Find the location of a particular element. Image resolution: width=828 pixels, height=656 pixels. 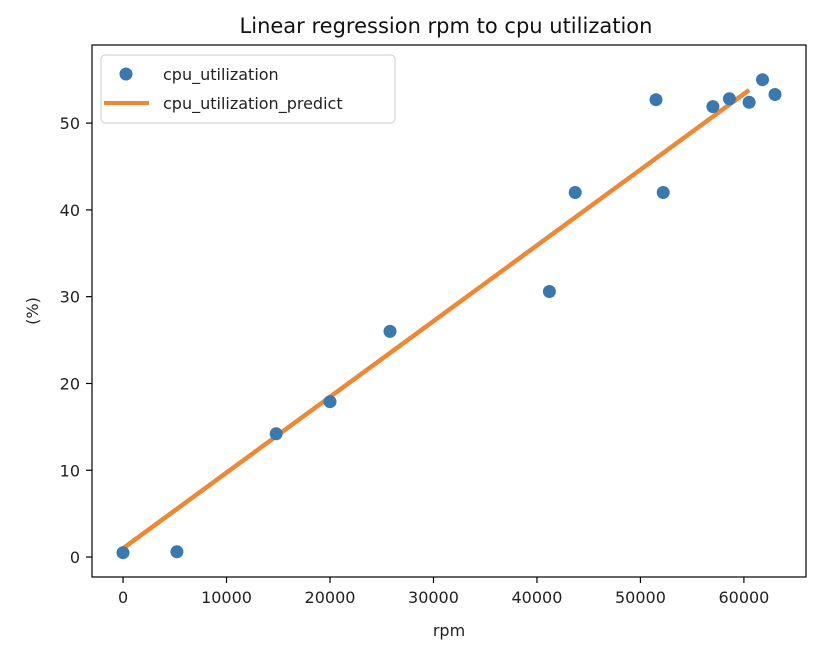

legend-box is located at coordinates (248, 89).